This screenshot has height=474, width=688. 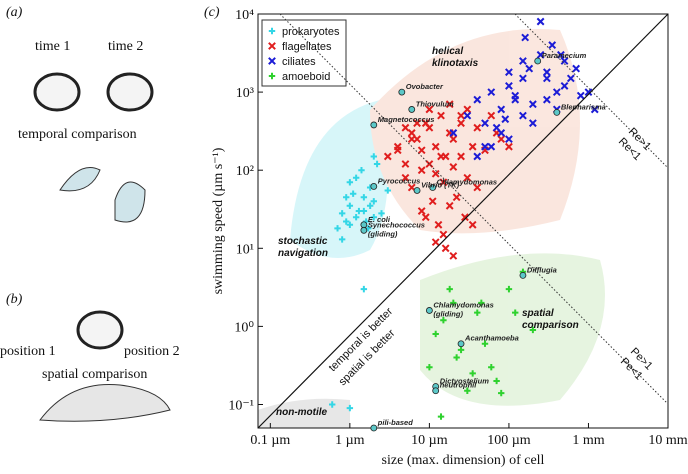 I want to click on x-axis-title: size (max. dimension) of cell, so click(x=463, y=460).